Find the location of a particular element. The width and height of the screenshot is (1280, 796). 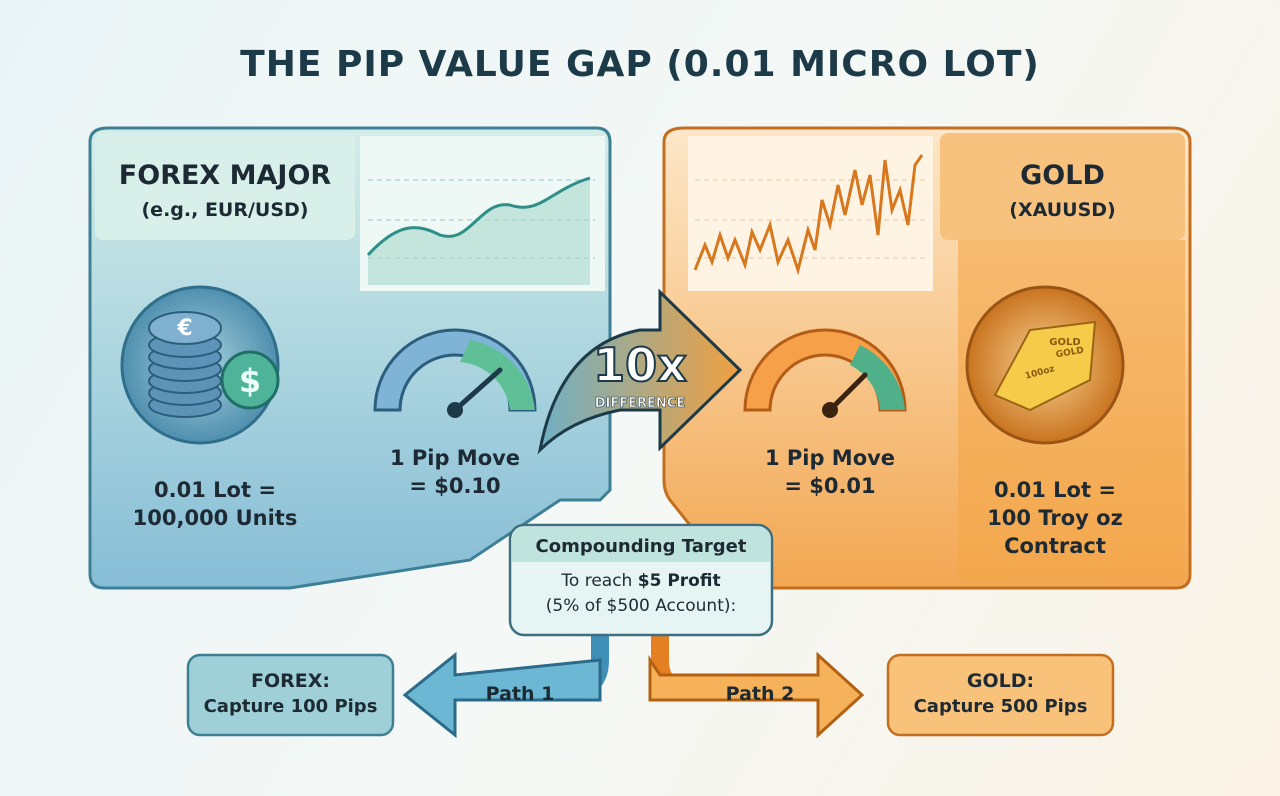

difference-label: DIFFERENCE is located at coordinates (640, 404).